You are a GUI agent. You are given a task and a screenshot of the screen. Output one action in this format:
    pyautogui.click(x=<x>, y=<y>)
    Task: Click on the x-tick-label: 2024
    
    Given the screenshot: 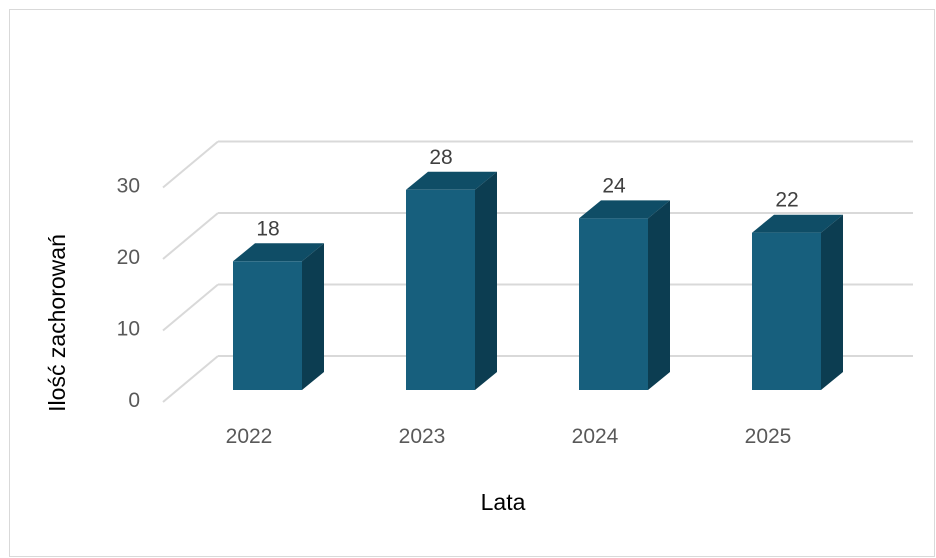 What is the action you would take?
    pyautogui.click(x=595, y=436)
    